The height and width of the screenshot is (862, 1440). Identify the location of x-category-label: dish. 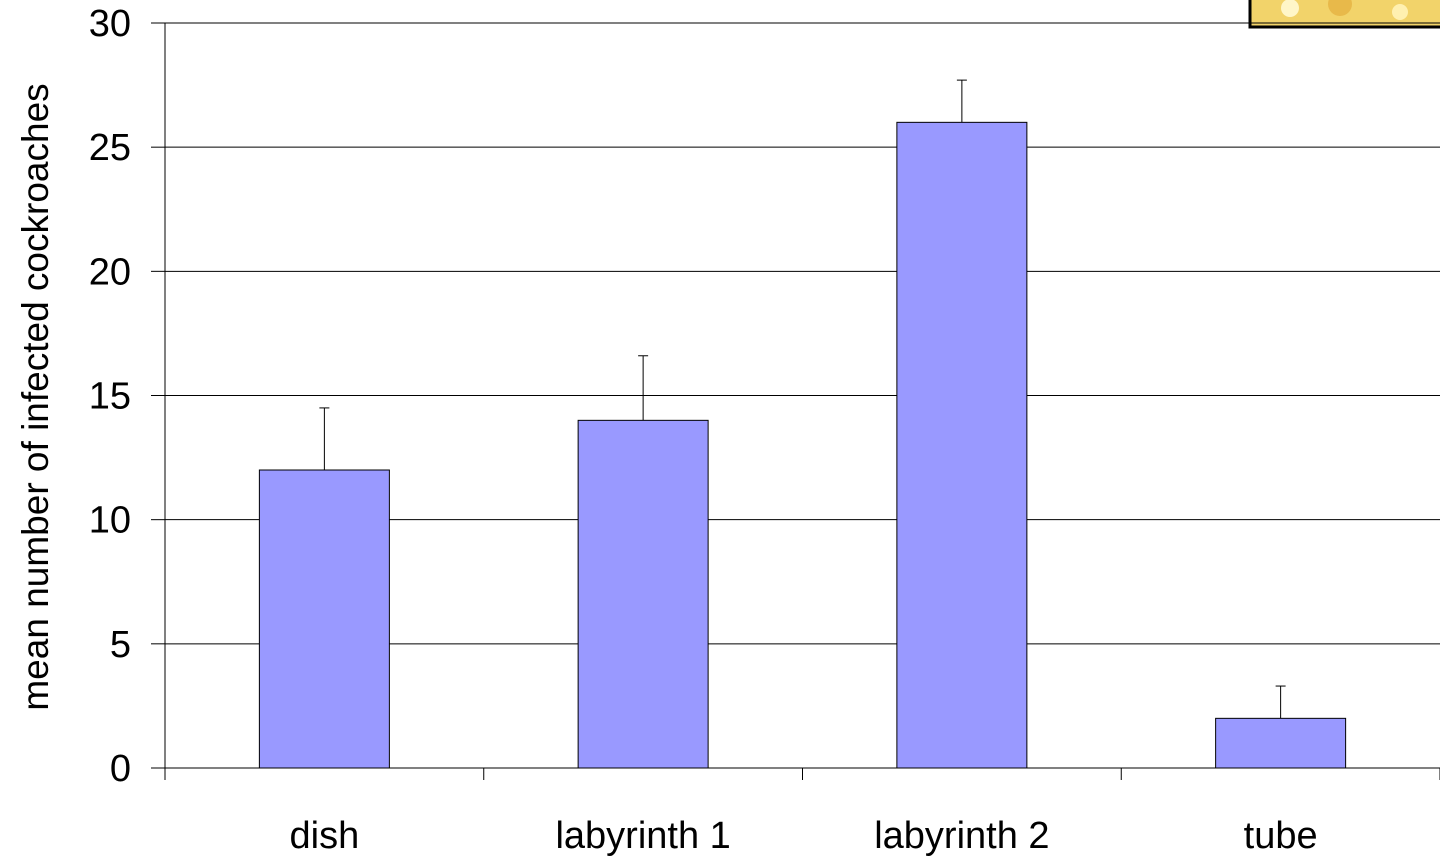
(325, 836).